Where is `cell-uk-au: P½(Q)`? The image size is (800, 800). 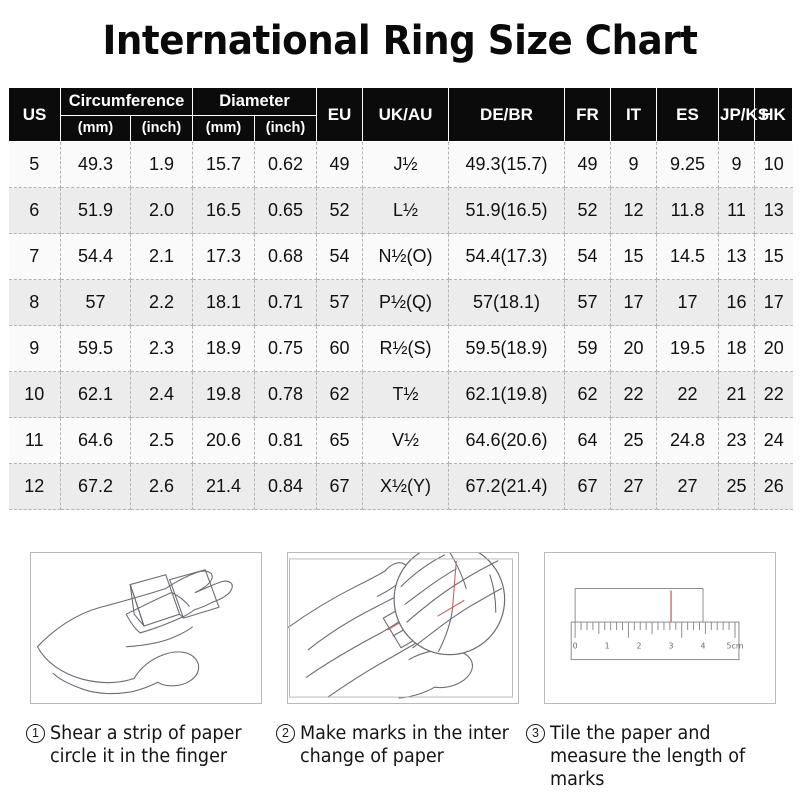
cell-uk-au: P½(Q) is located at coordinates (405, 302).